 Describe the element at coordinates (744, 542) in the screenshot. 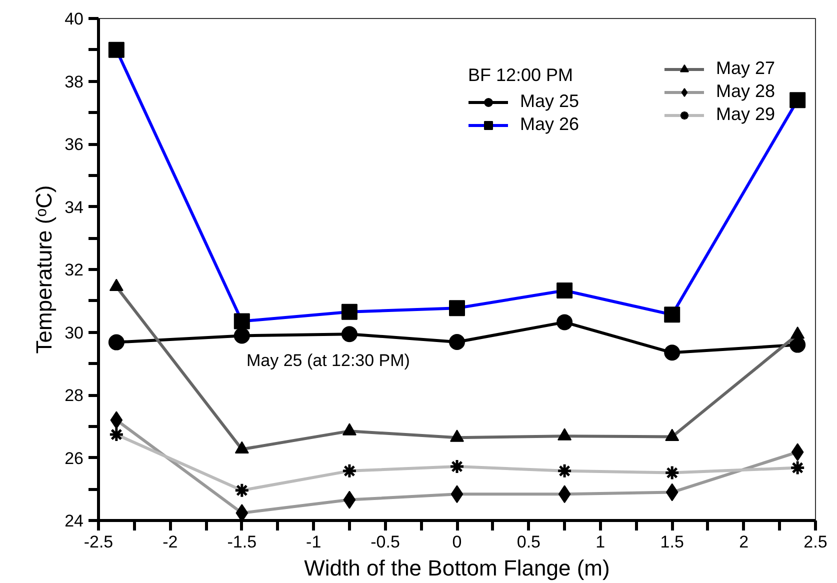

I see `x-tick-label: 2` at that location.